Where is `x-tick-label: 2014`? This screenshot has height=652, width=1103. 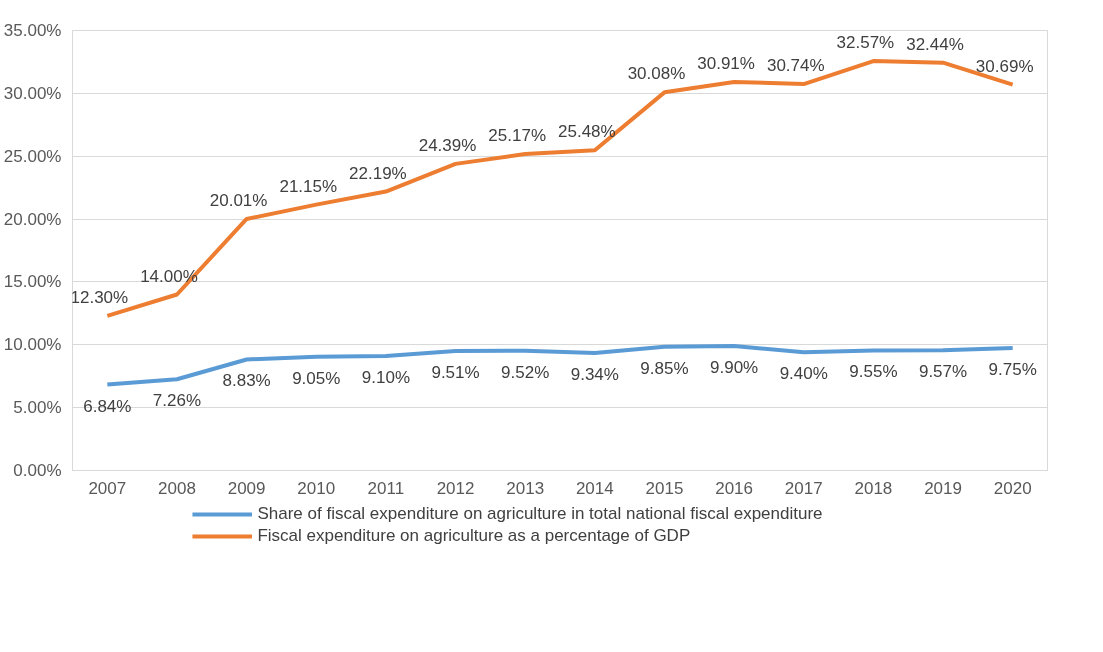
x-tick-label: 2014 is located at coordinates (594, 488).